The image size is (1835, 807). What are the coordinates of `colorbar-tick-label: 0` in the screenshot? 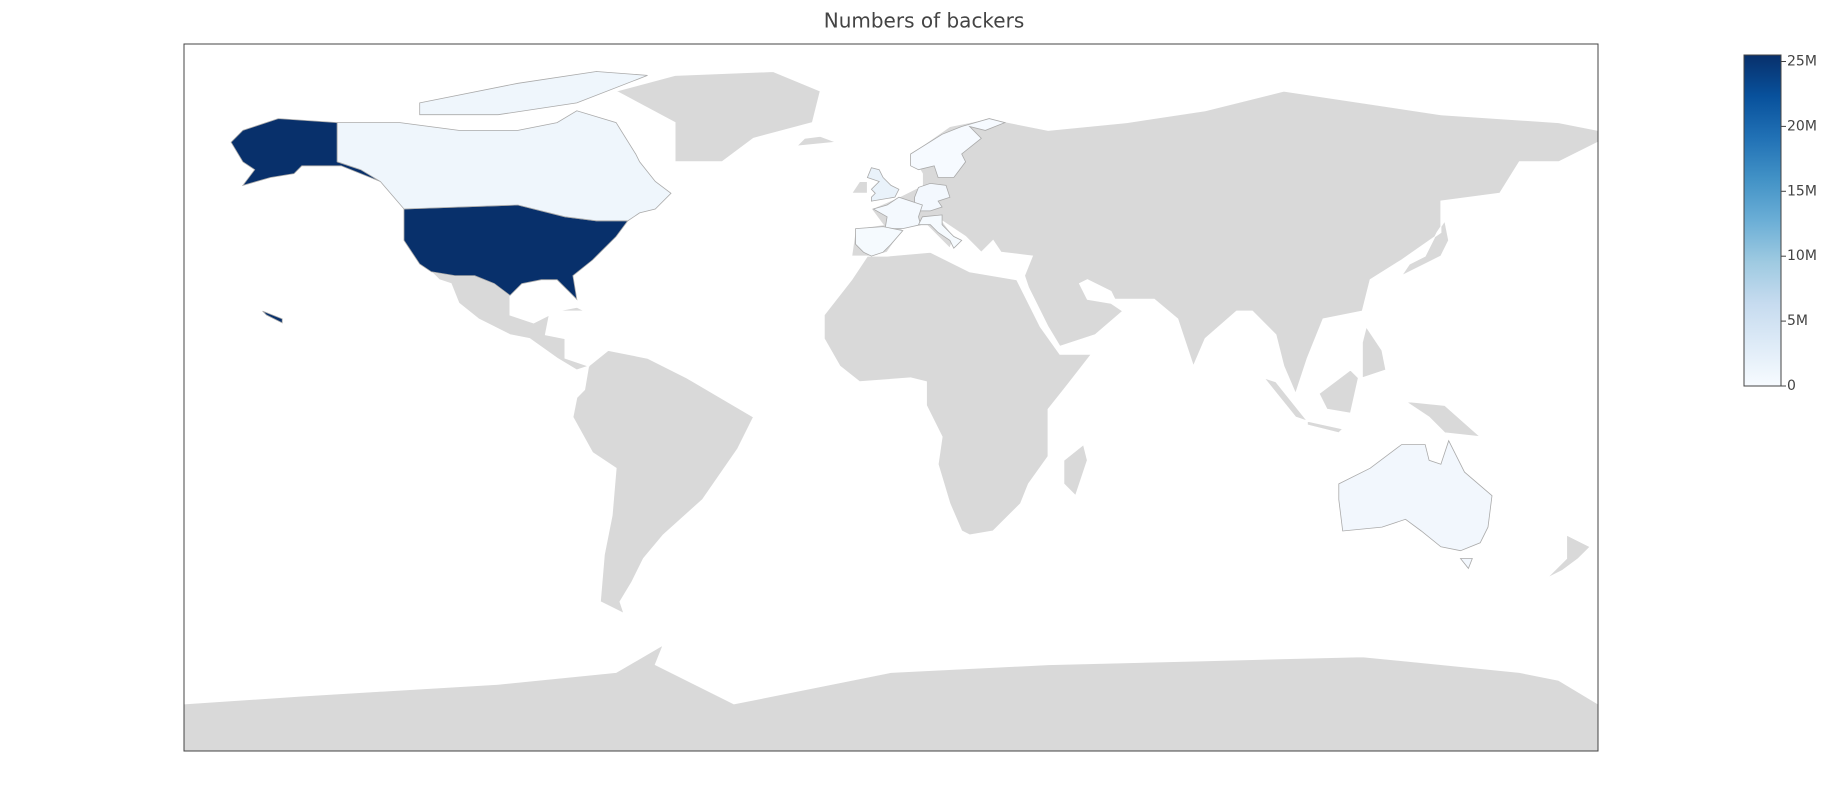 It's located at (1791, 386).